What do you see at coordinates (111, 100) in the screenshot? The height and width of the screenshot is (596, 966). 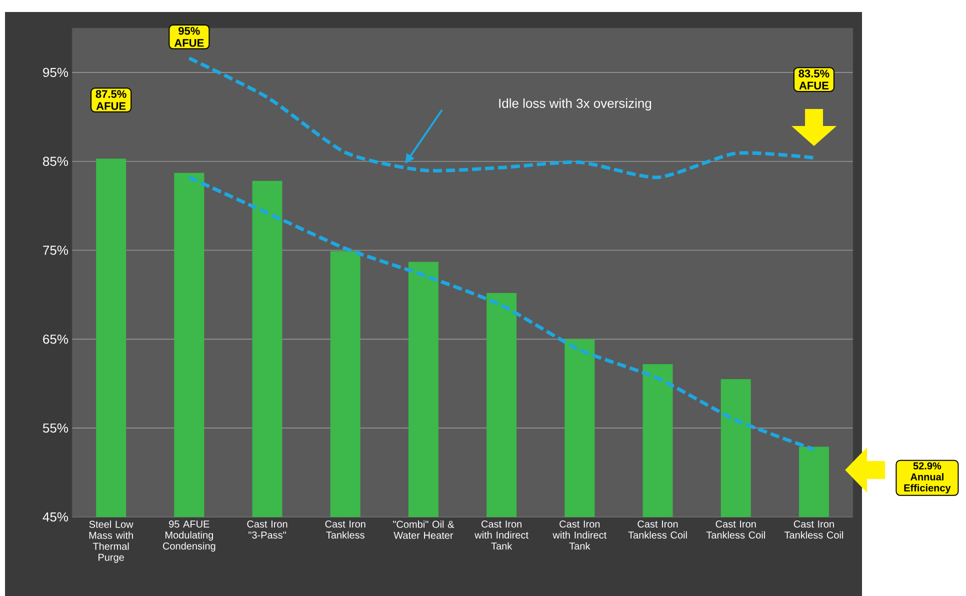 I see `annotation: 87.5% AFUE` at bounding box center [111, 100].